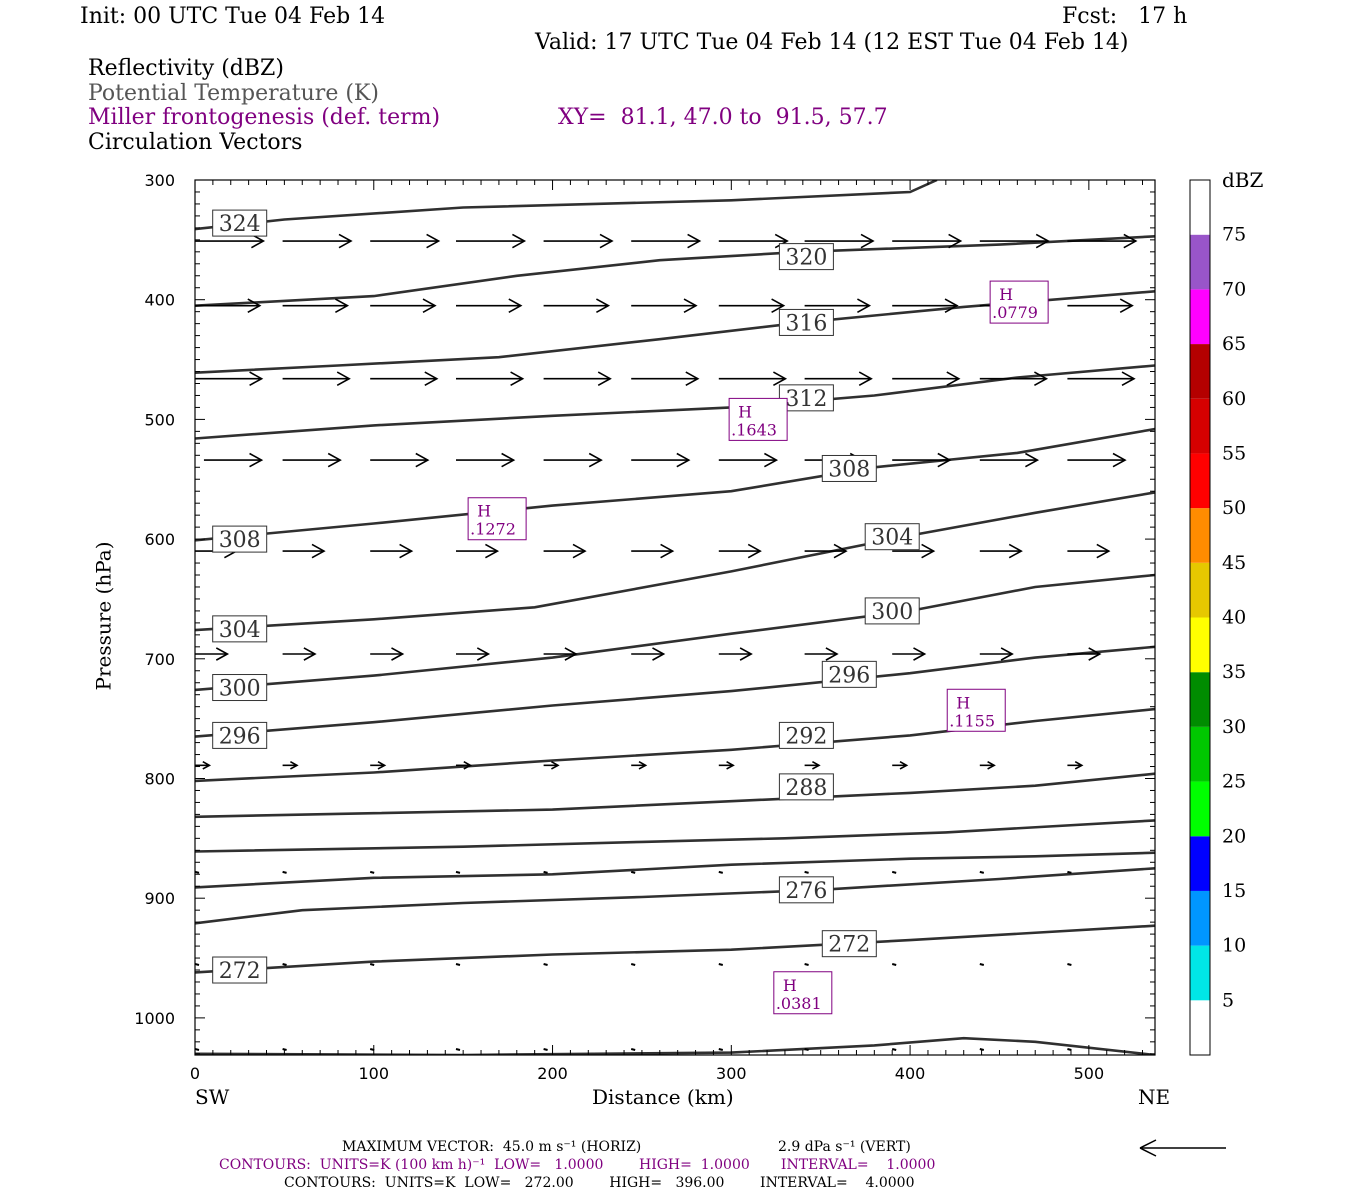 This screenshot has width=1350, height=1200. I want to click on svg-text: 324, so click(240, 224).